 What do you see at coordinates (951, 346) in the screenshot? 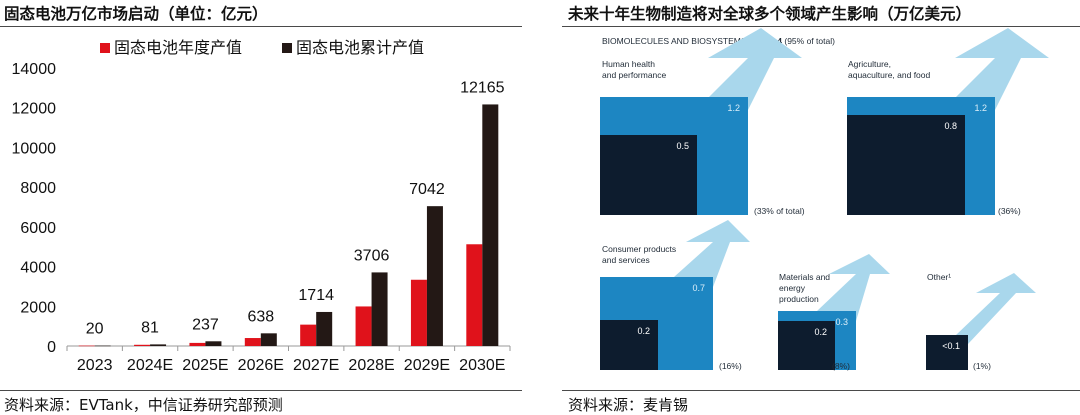
I see `inner-value: <0.1` at bounding box center [951, 346].